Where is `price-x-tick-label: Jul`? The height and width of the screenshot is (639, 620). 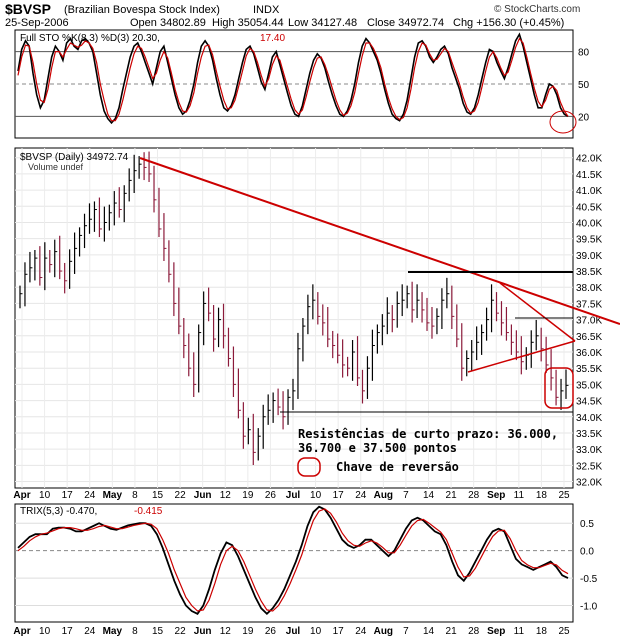
price-x-tick-label: Jul is located at coordinates (293, 495).